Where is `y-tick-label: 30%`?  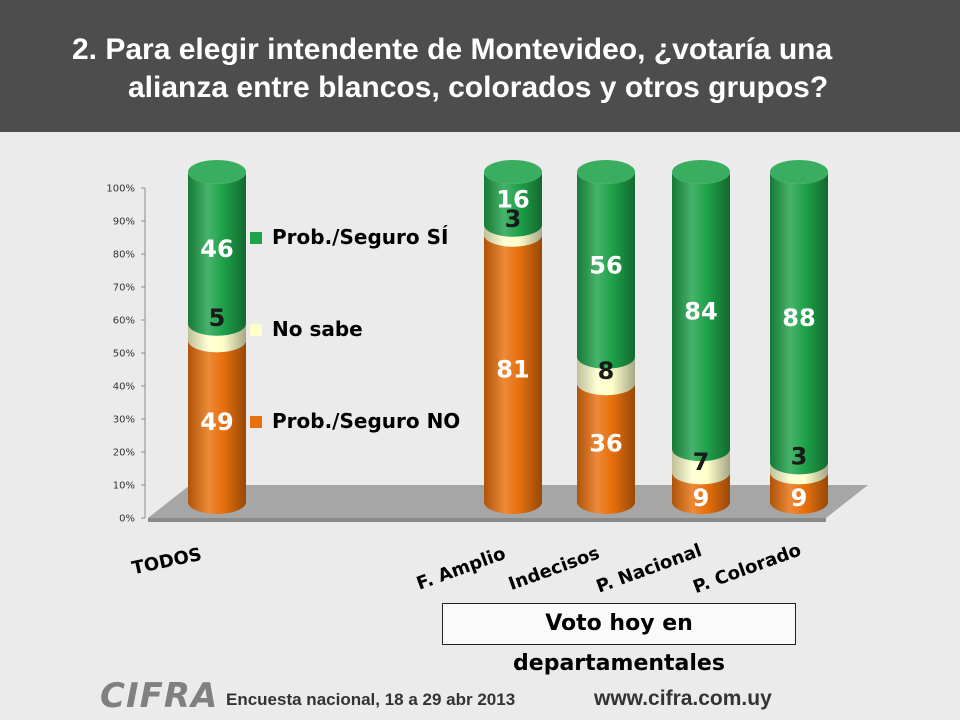
y-tick-label: 30% is located at coordinates (124, 420).